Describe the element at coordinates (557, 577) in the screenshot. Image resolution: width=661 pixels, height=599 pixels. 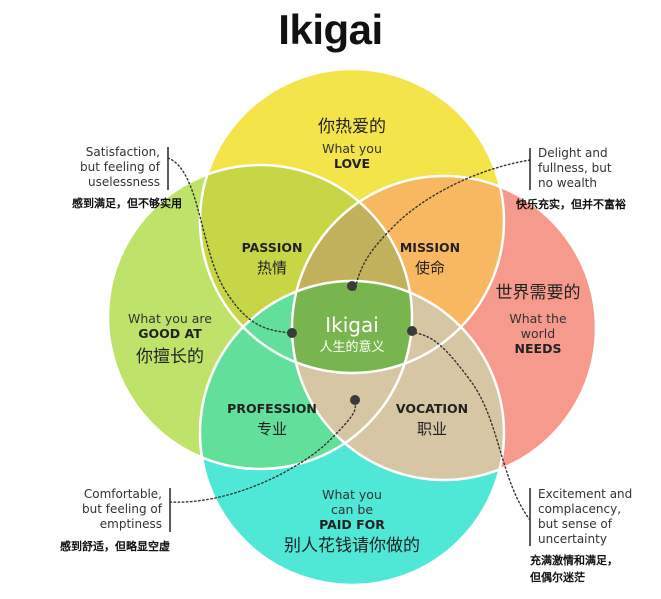
I see `annotation-bottom-right-zh2: 但偶尔迷茫` at that location.